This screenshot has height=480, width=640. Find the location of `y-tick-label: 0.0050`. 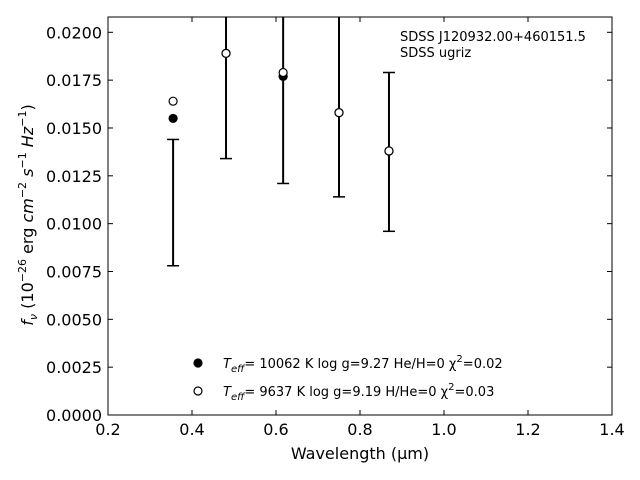

y-tick-label: 0.0050 is located at coordinates (74, 319).